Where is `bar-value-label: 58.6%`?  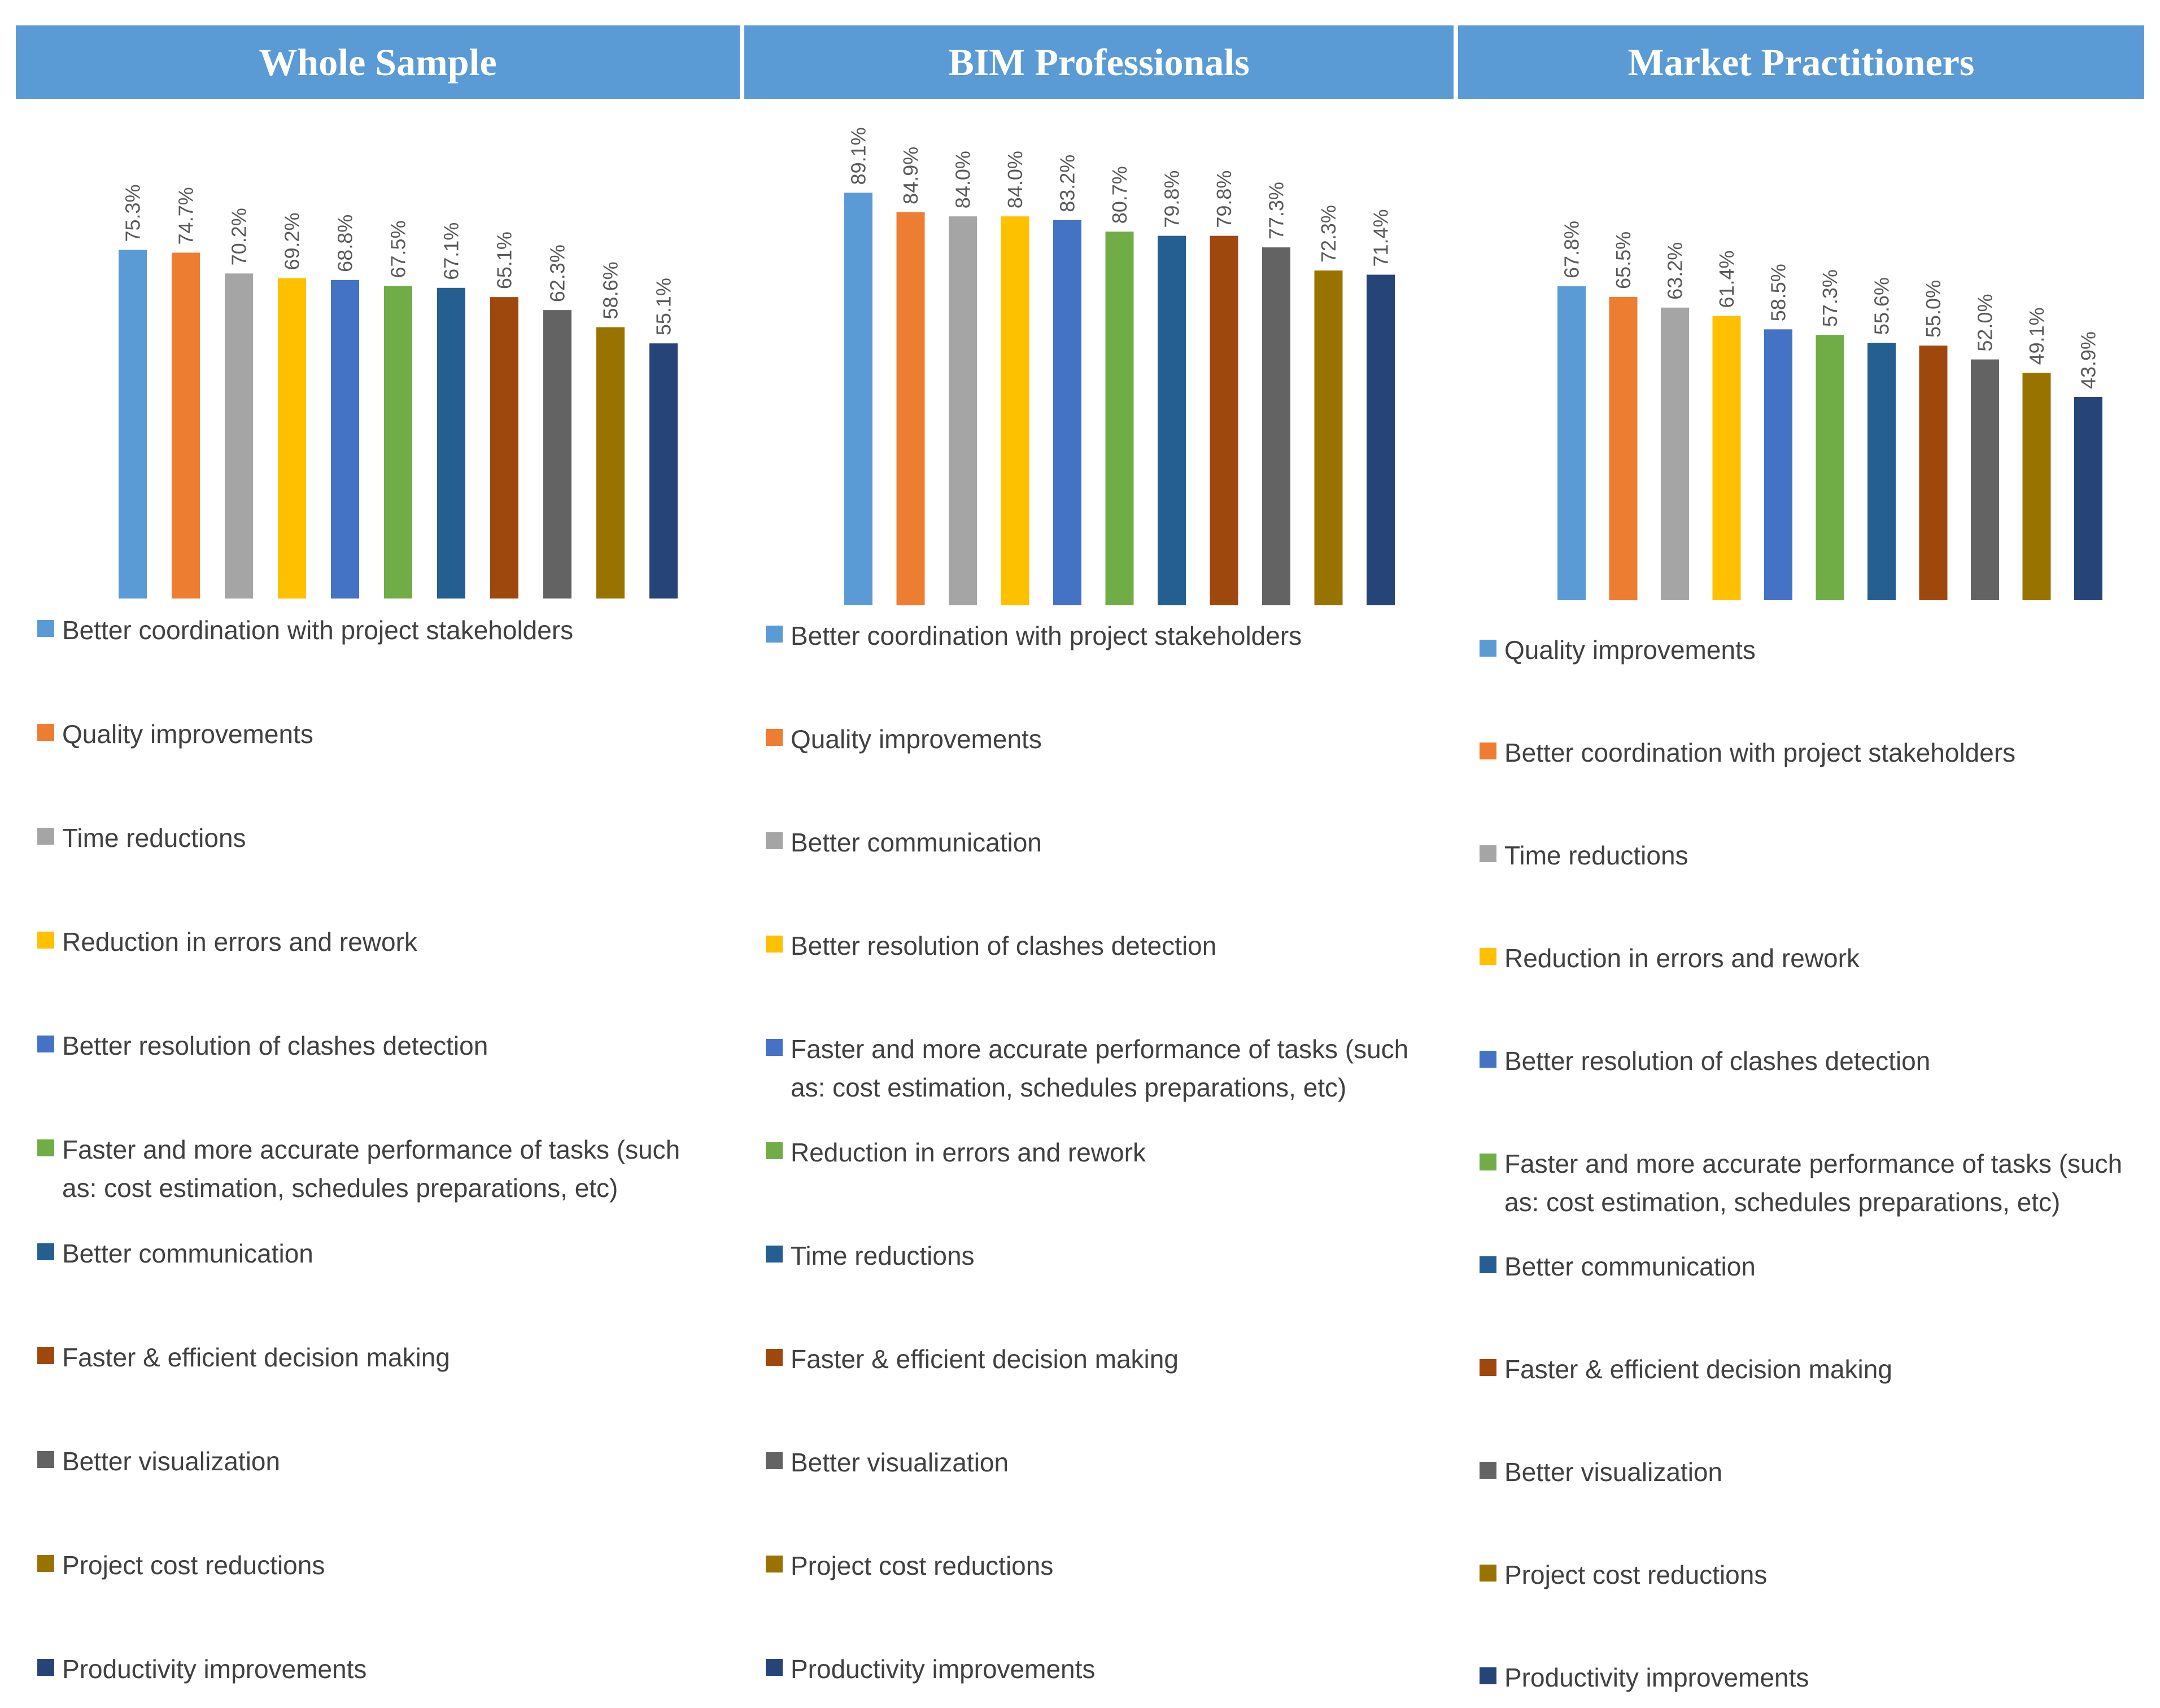
bar-value-label: 58.6% is located at coordinates (610, 290).